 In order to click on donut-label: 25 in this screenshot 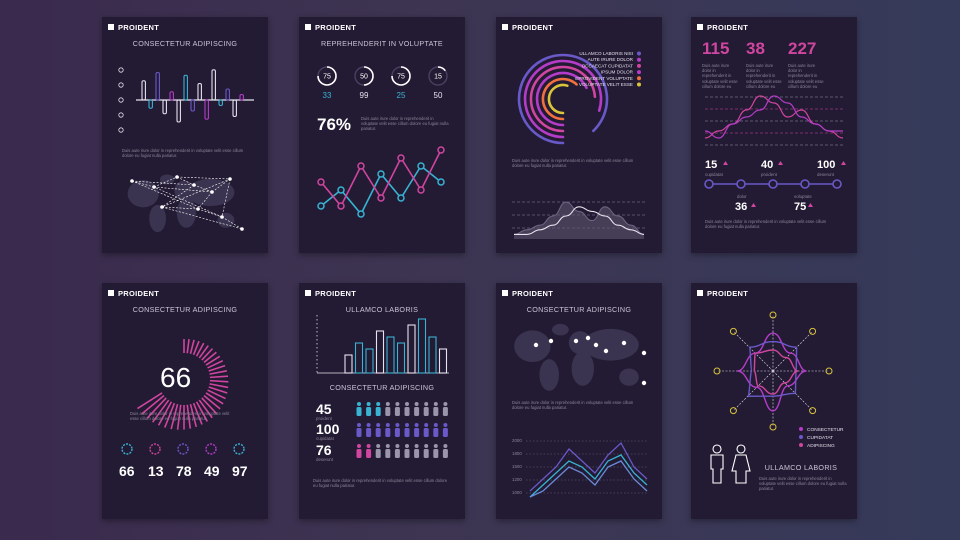, I will do `click(401, 95)`.